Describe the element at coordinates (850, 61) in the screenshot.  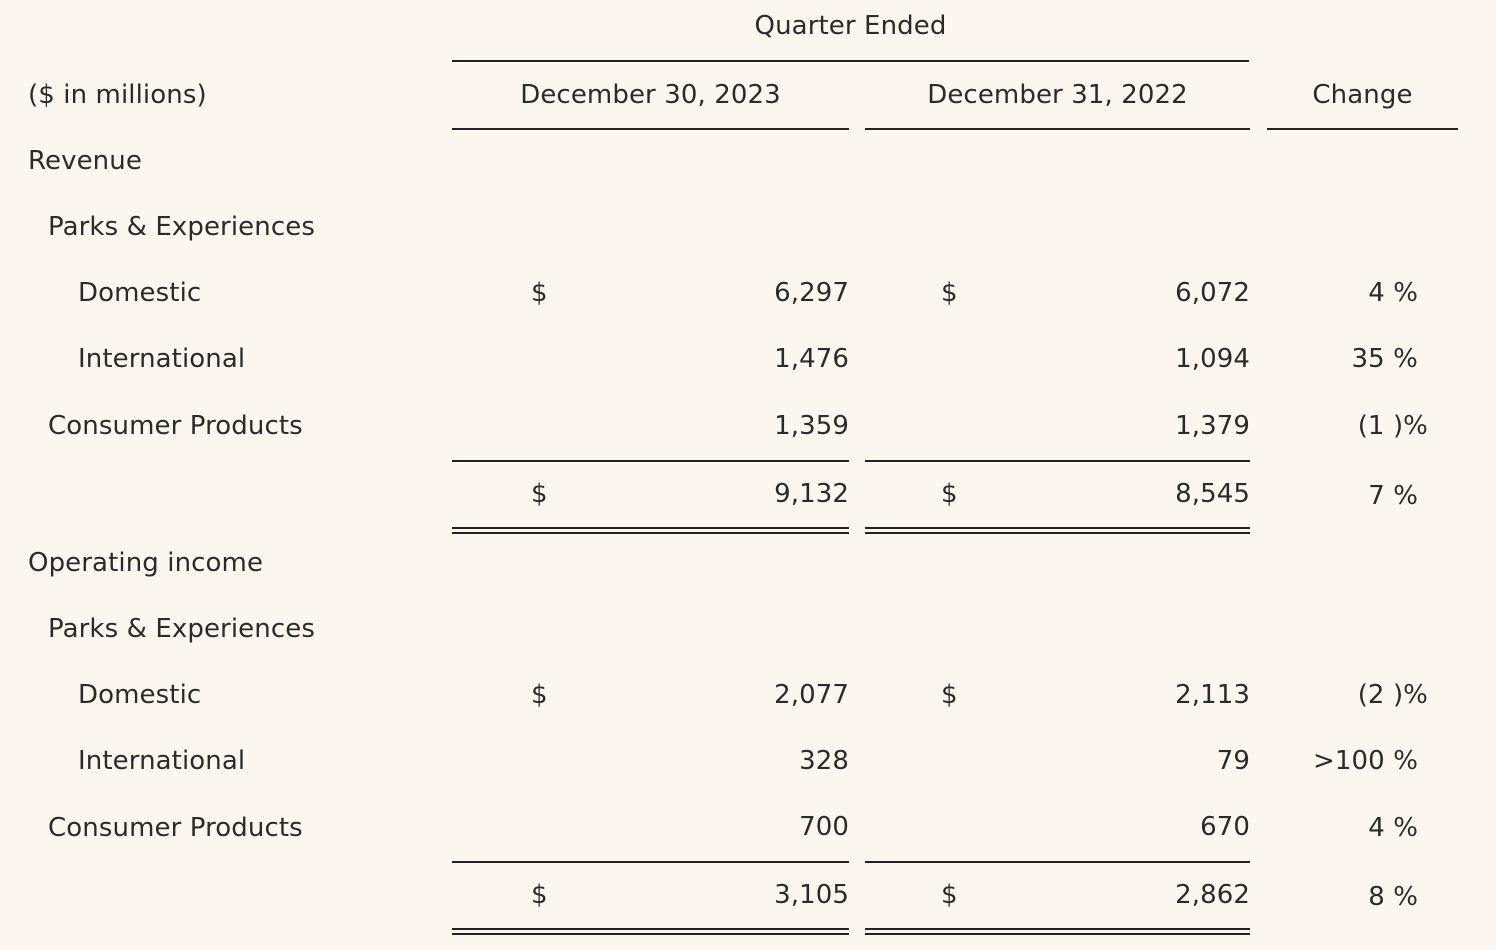
I see `period-group-rule` at that location.